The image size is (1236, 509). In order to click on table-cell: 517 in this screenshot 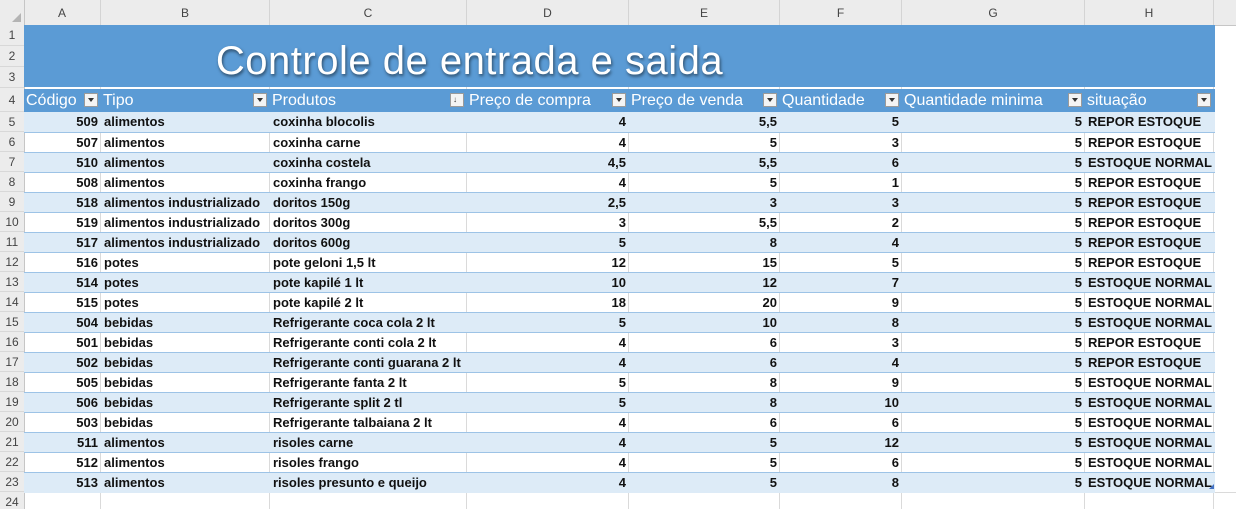, I will do `click(87, 242)`.